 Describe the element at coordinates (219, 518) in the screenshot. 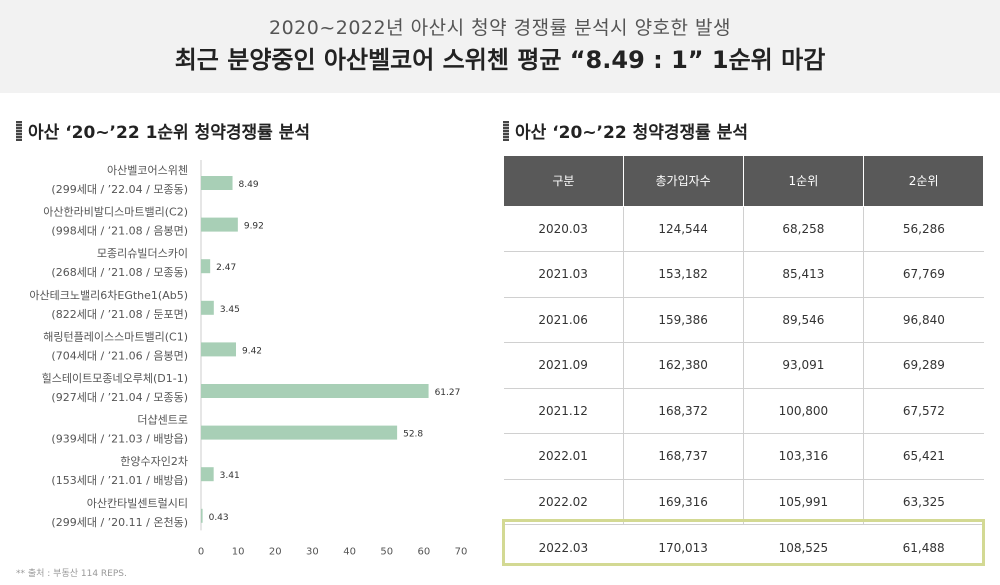

I see `bar-value-label: 0.43` at that location.